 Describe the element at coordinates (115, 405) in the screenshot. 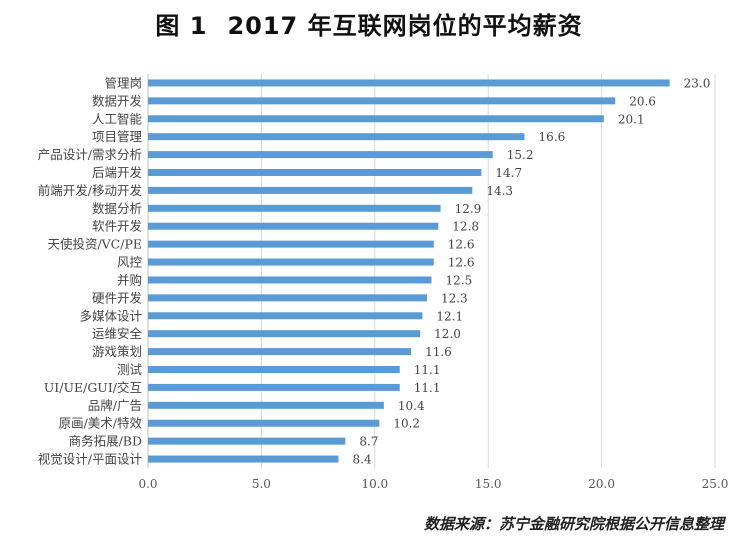

I see `category-label: 品牌/广告` at that location.